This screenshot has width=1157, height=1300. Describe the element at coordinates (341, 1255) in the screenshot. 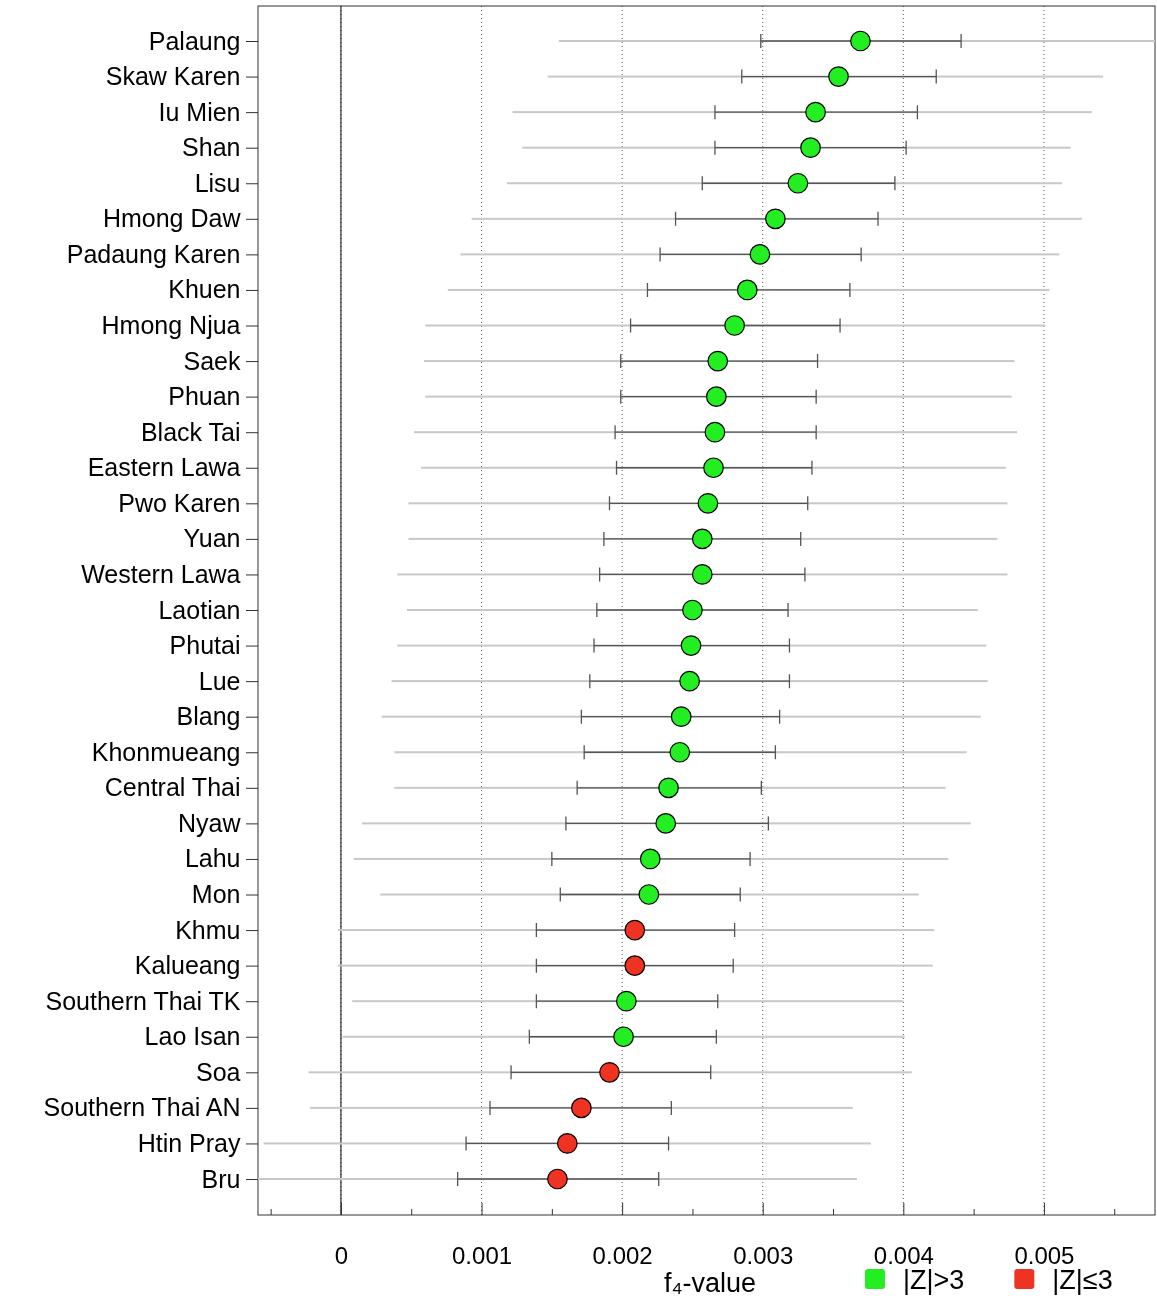

I see `x-tick-label: 0` at that location.